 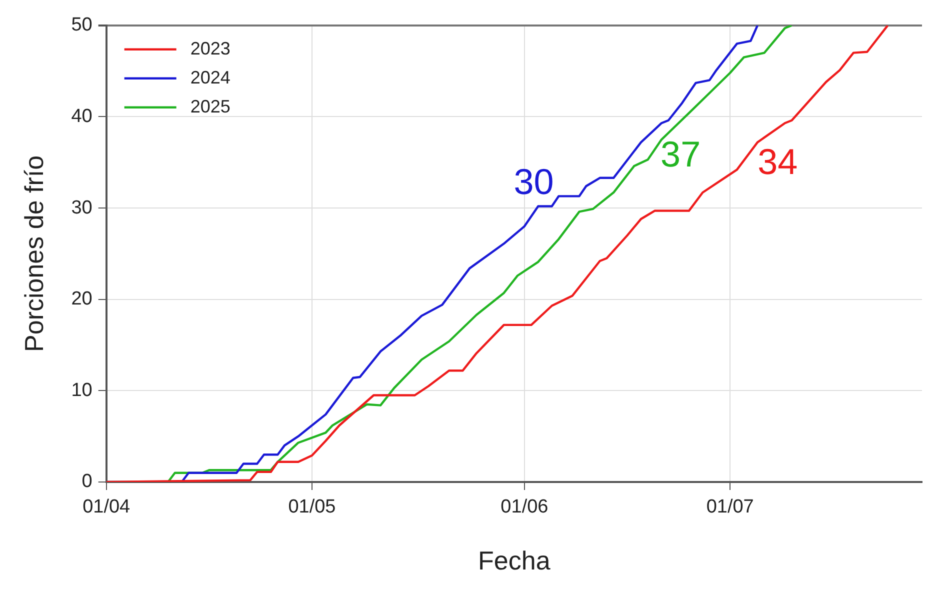 I want to click on y-axis-title: Porciones de frío, so click(x=33, y=253).